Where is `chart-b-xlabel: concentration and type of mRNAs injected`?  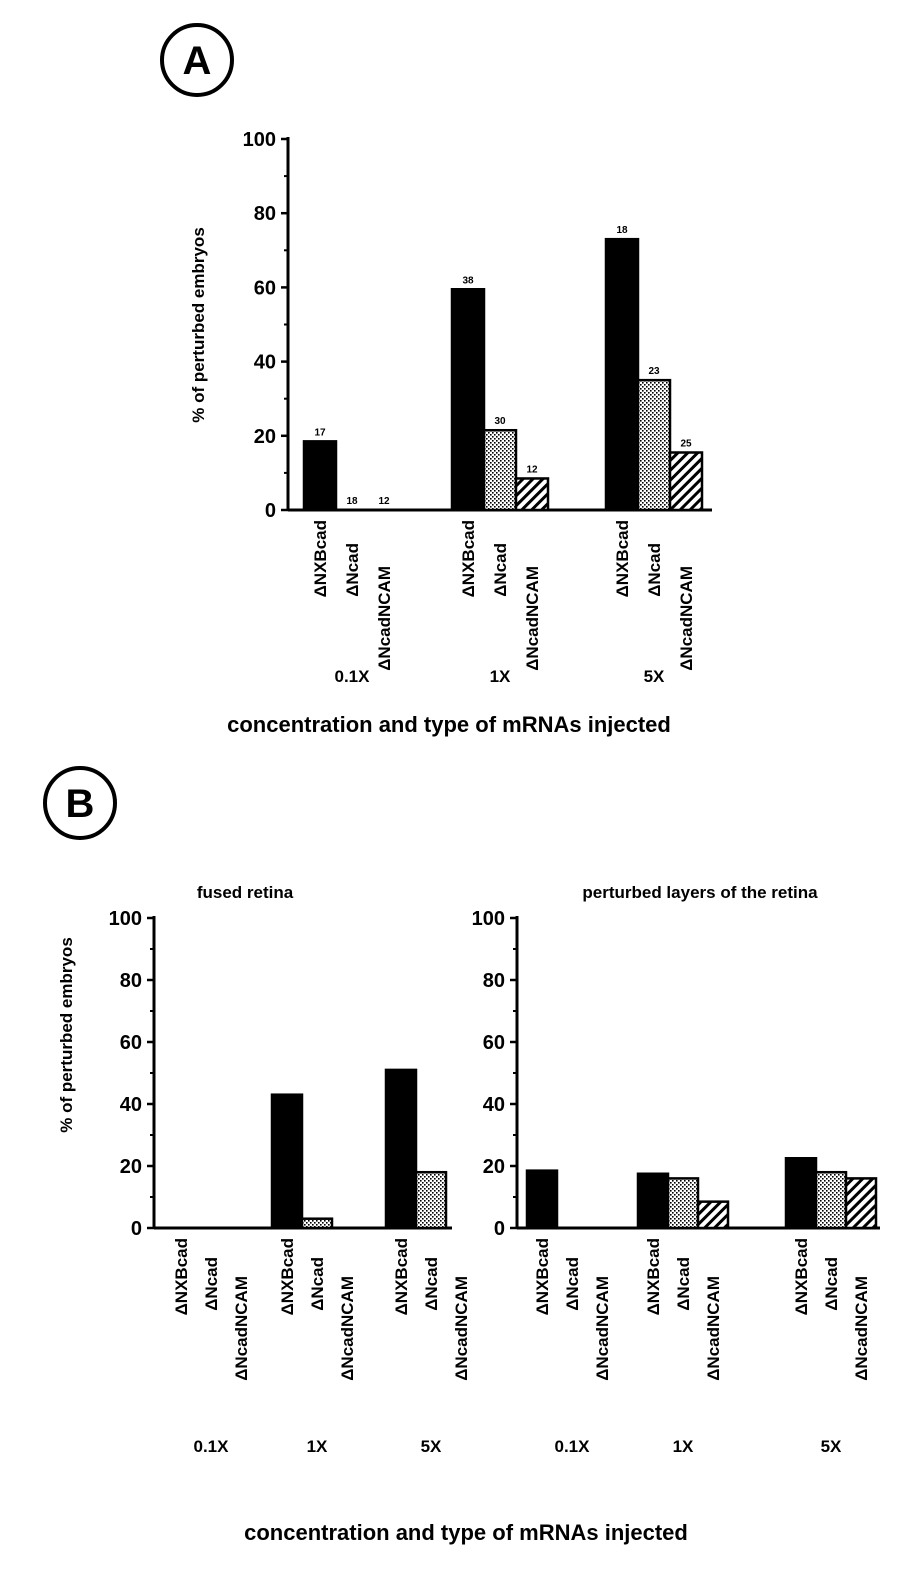
chart-b-xlabel: concentration and type of mRNAs injected is located at coordinates (466, 1532).